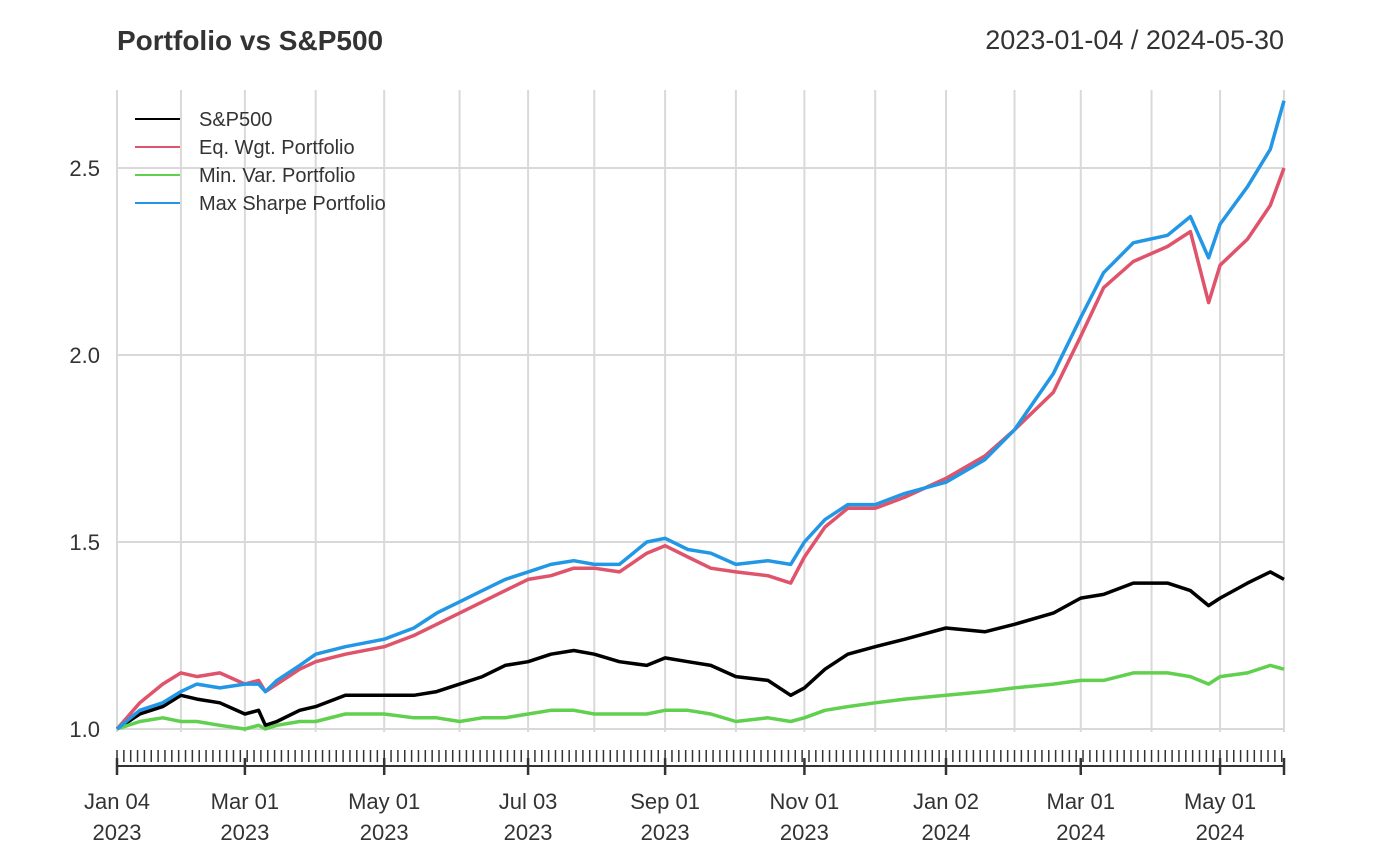  Describe the element at coordinates (84, 542) in the screenshot. I see `y-tick-label: 1.5` at that location.